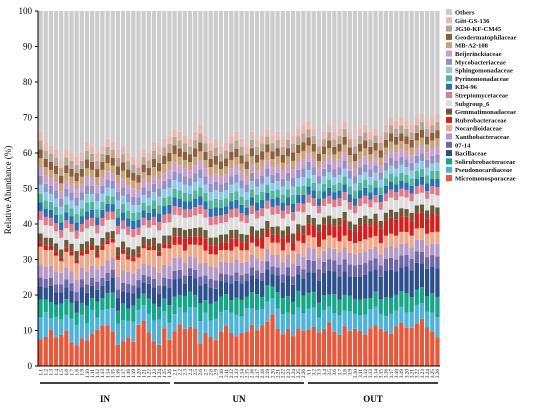 This screenshot has width=550, height=412. Describe the element at coordinates (41, 372) in the screenshot. I see `x-tick-label: 1.1` at that location.